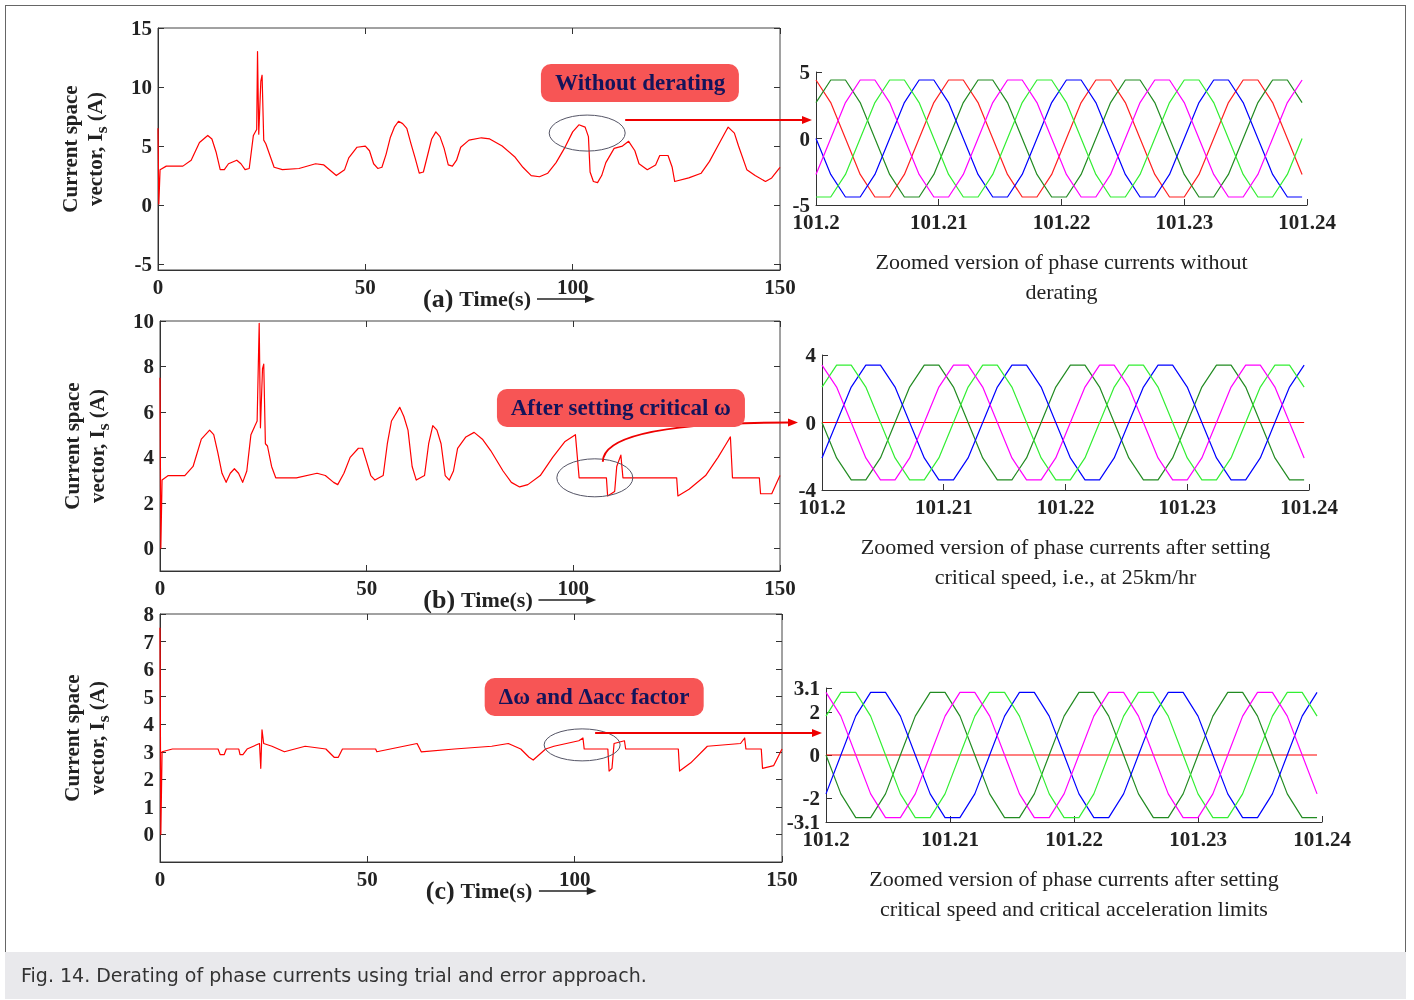  What do you see at coordinates (1061, 277) in the screenshot?
I see `text: Zoomed version of phase currents without derating` at bounding box center [1061, 277].